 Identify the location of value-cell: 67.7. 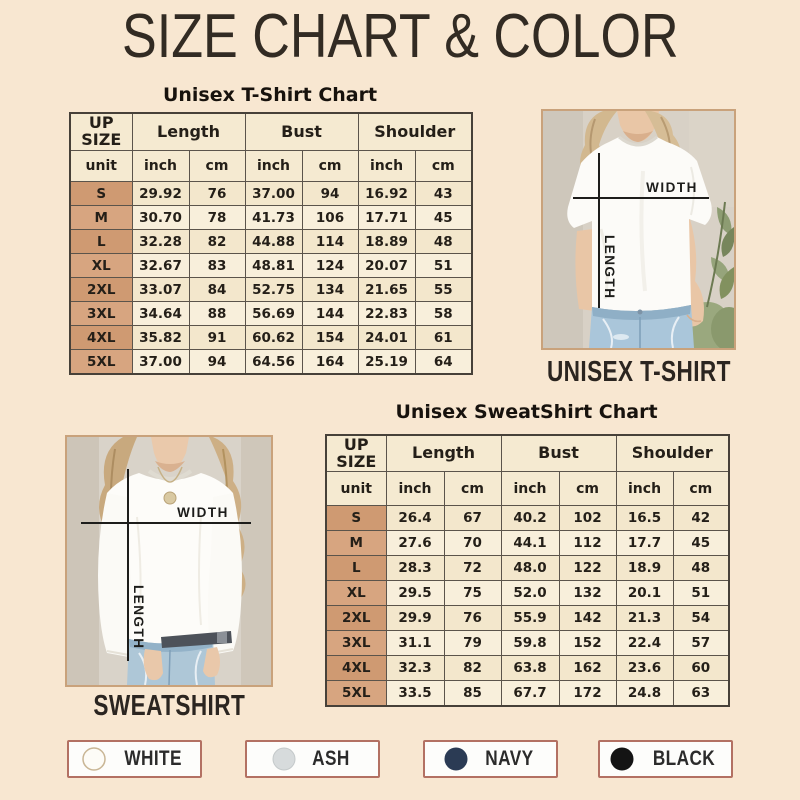
(530, 693).